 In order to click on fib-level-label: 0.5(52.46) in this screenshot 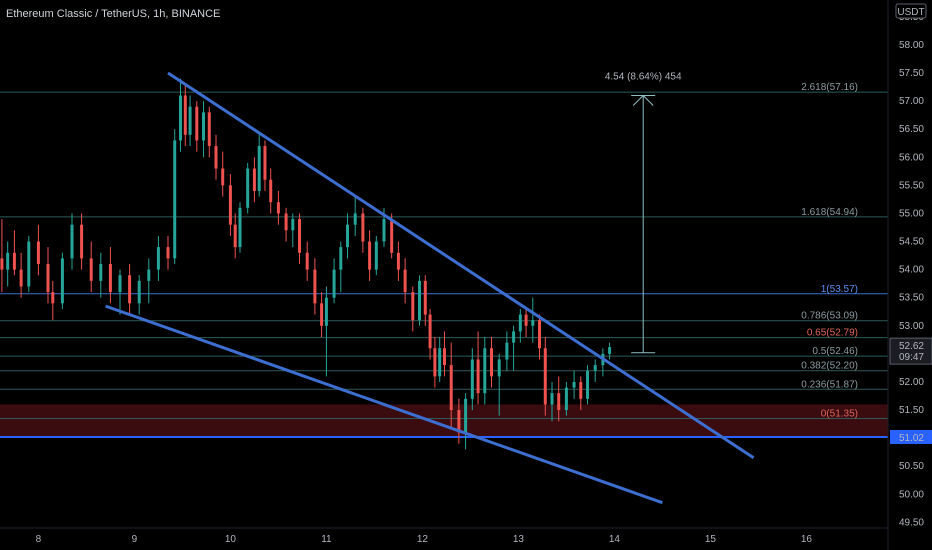, I will do `click(835, 351)`.